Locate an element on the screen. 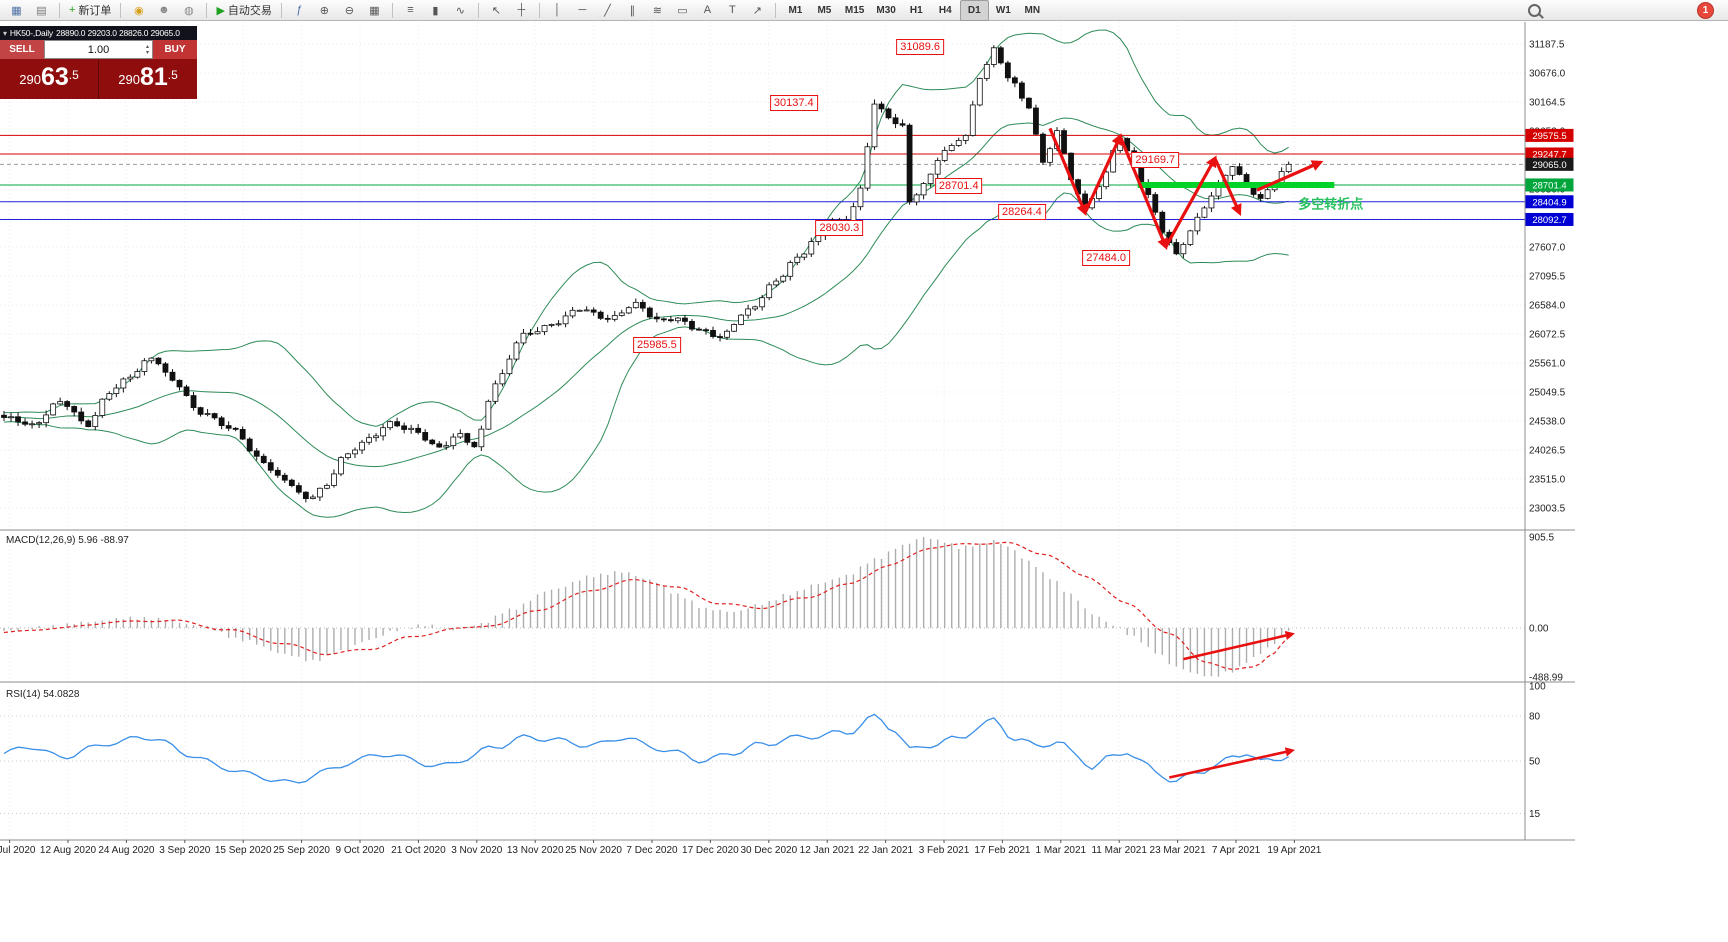  timeframe-w1-button: W1 is located at coordinates (1003, 10).